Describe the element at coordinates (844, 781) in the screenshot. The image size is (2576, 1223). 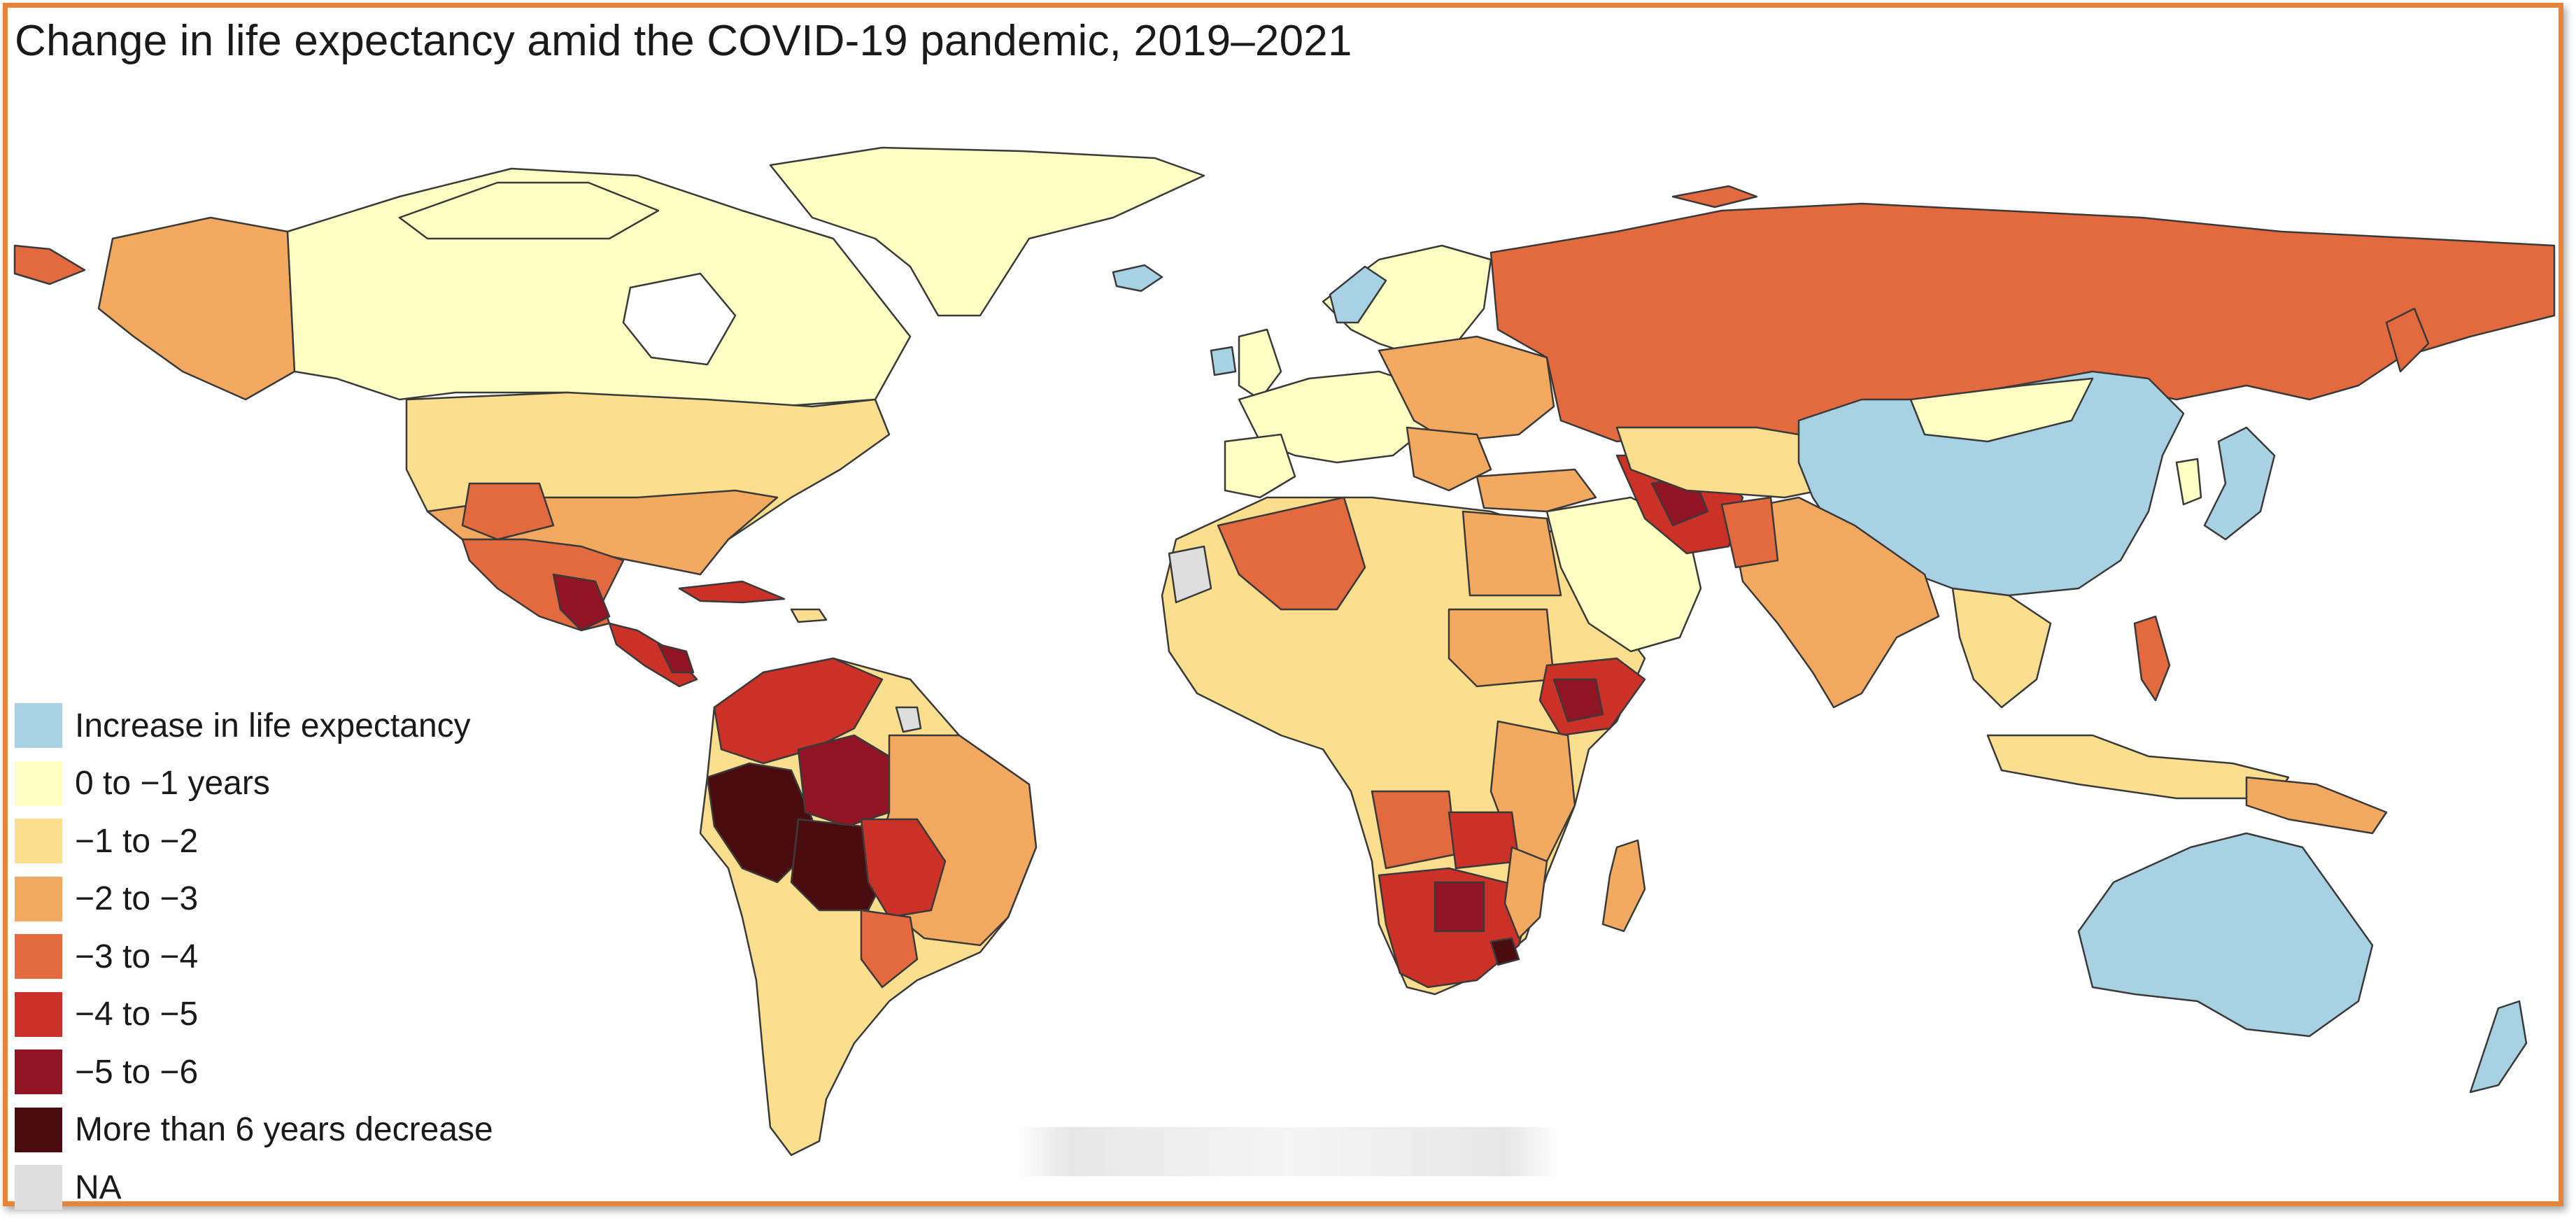
I see `region-amazon` at that location.